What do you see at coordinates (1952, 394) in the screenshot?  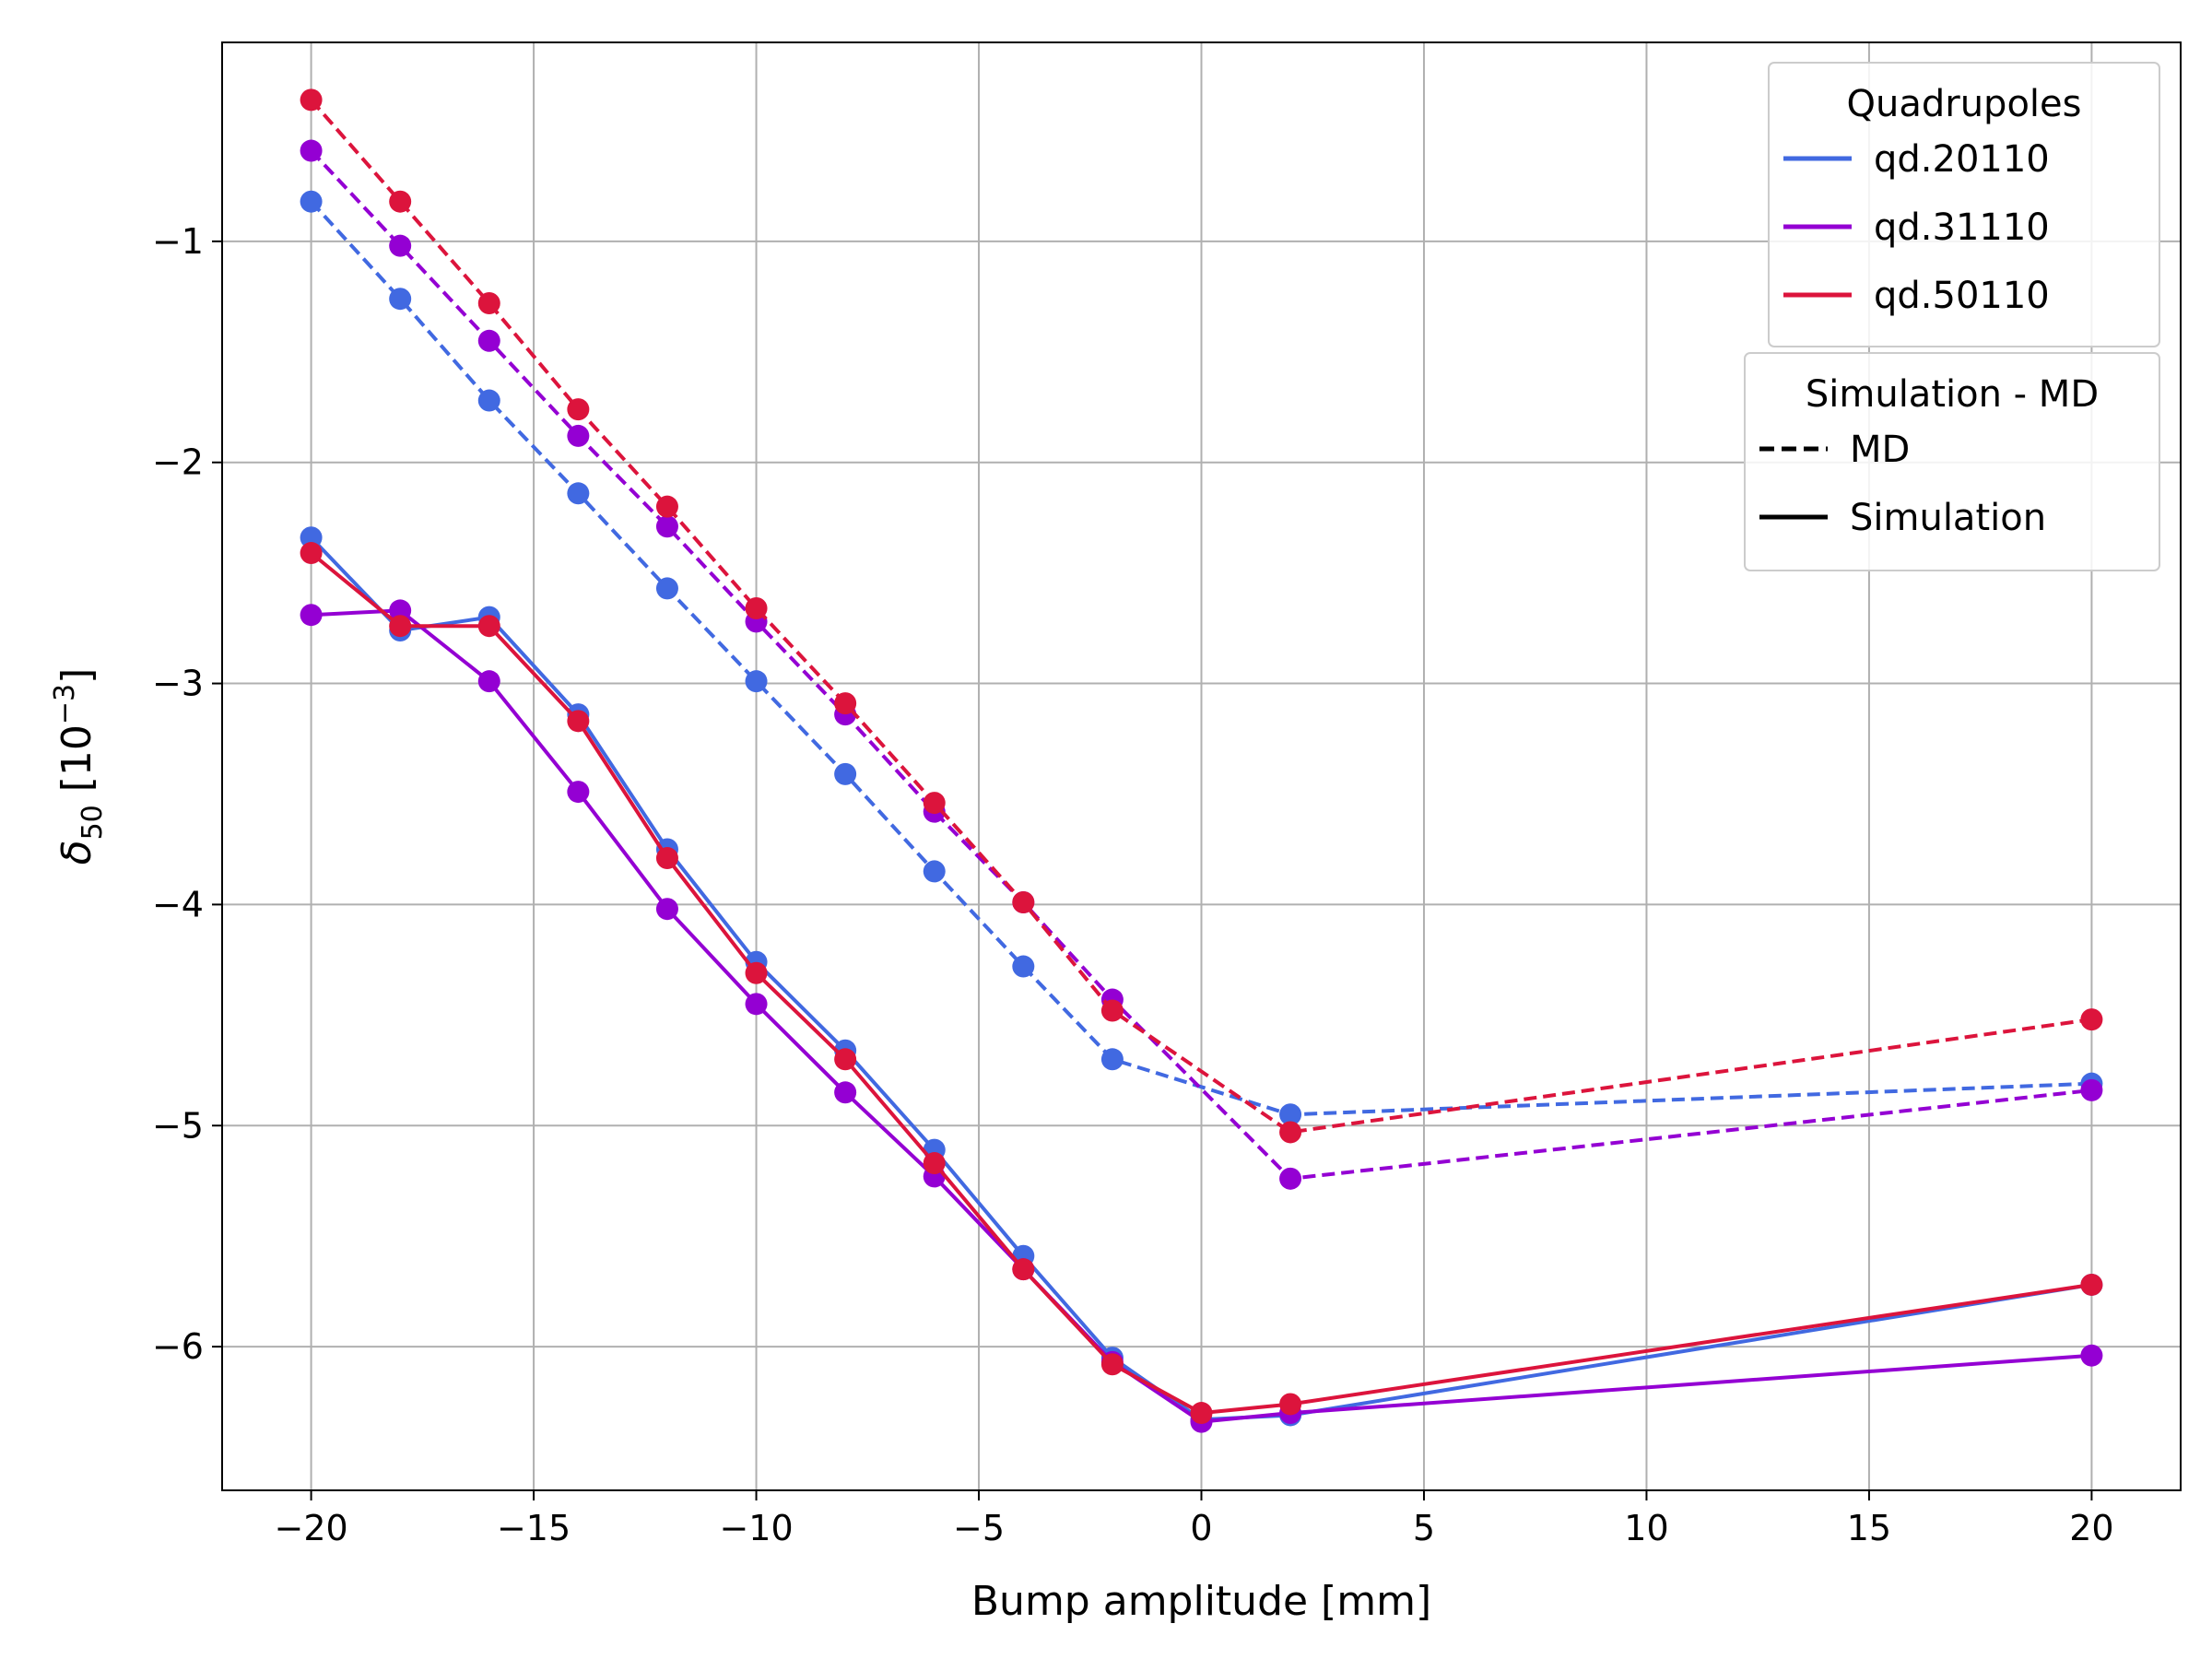 I see `legend-title: Simulation - MD` at bounding box center [1952, 394].